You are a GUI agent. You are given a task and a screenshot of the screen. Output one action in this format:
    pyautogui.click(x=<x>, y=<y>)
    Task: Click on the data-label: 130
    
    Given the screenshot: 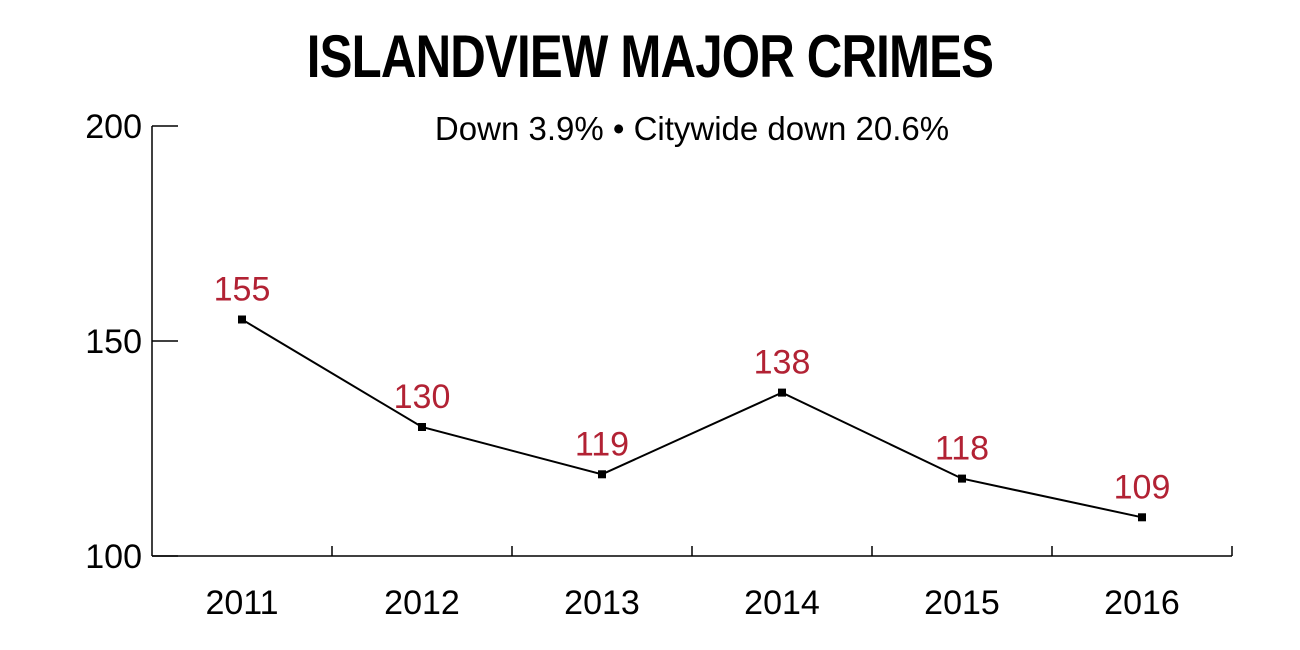 What is the action you would take?
    pyautogui.click(x=422, y=397)
    